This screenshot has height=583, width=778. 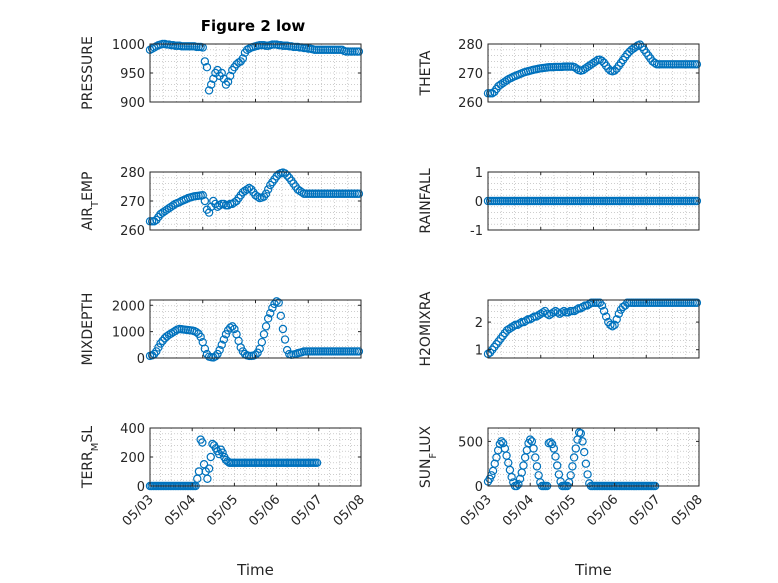 I want to click on series-h2omixra, so click(x=592, y=328).